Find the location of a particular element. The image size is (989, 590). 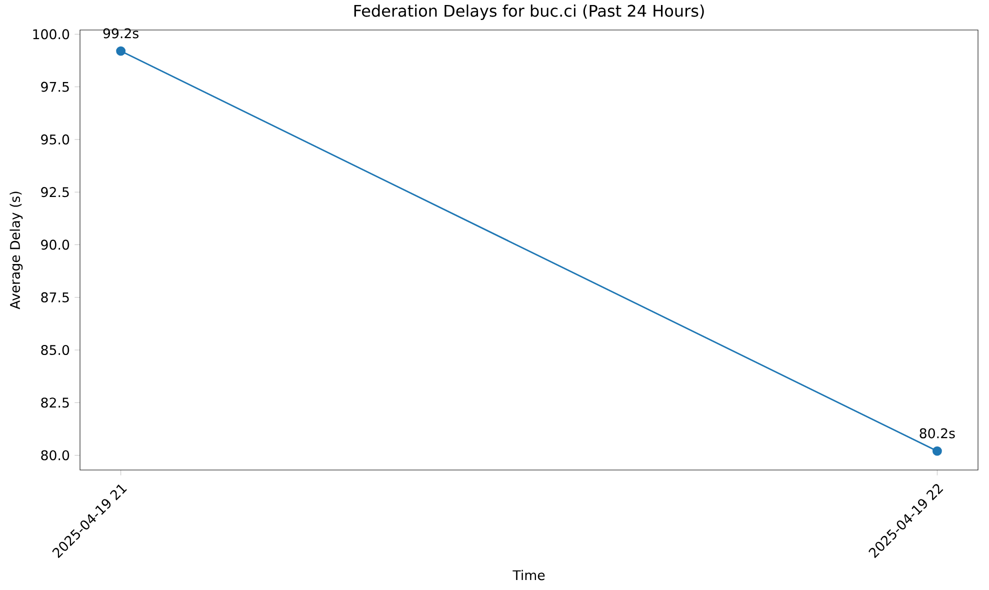

data-label: 99.2s is located at coordinates (120, 33).